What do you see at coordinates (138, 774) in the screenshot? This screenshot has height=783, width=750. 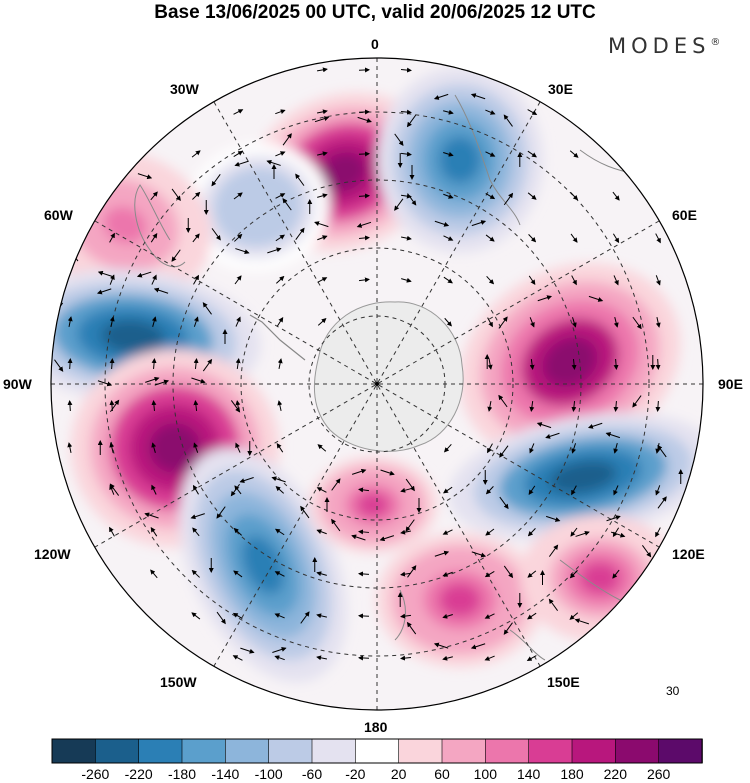 I see `colorbar-tick: -220` at bounding box center [138, 774].